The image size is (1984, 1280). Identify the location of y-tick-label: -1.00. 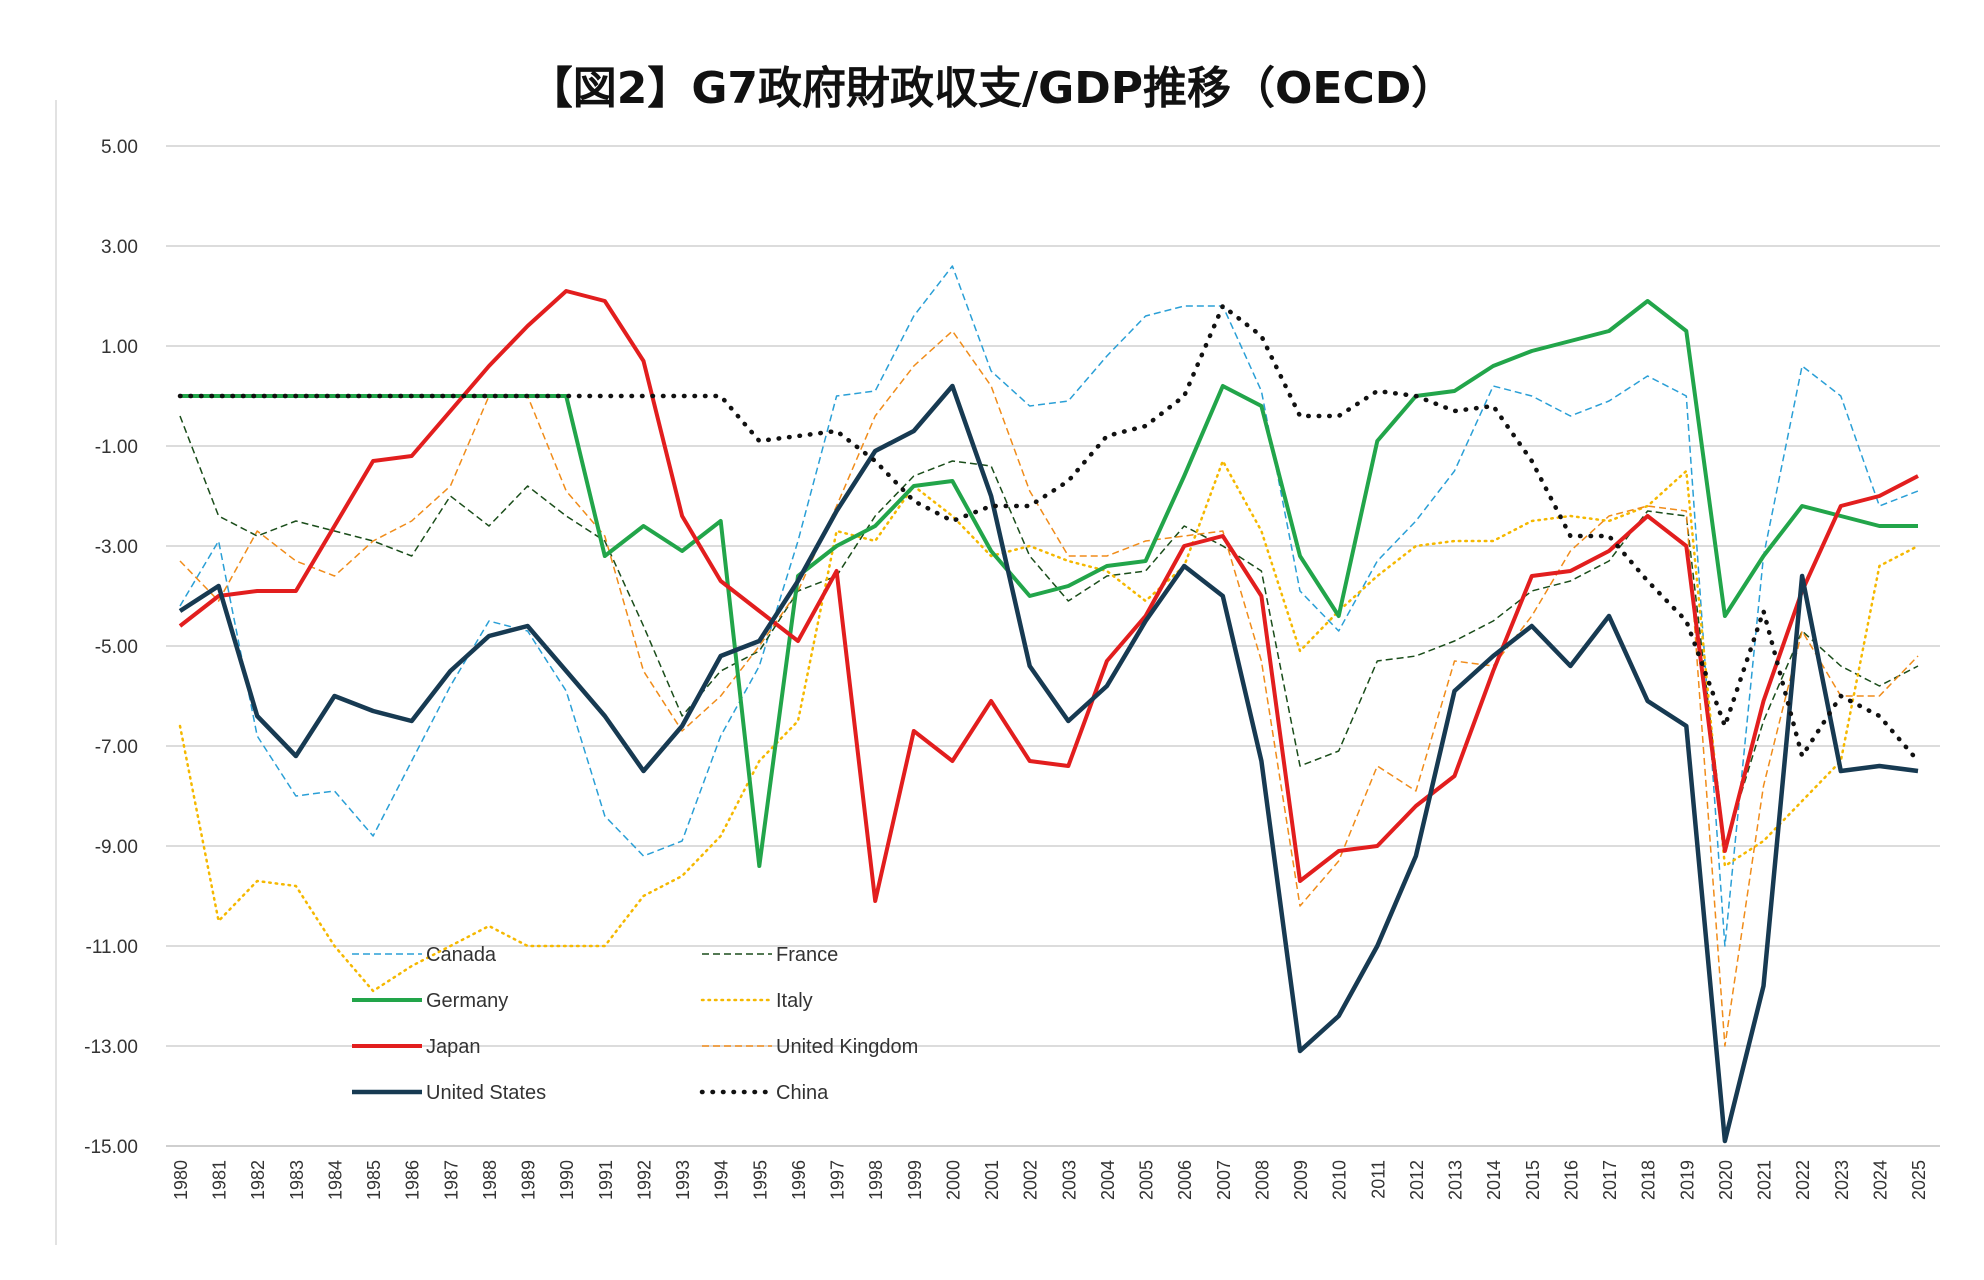
(116, 447).